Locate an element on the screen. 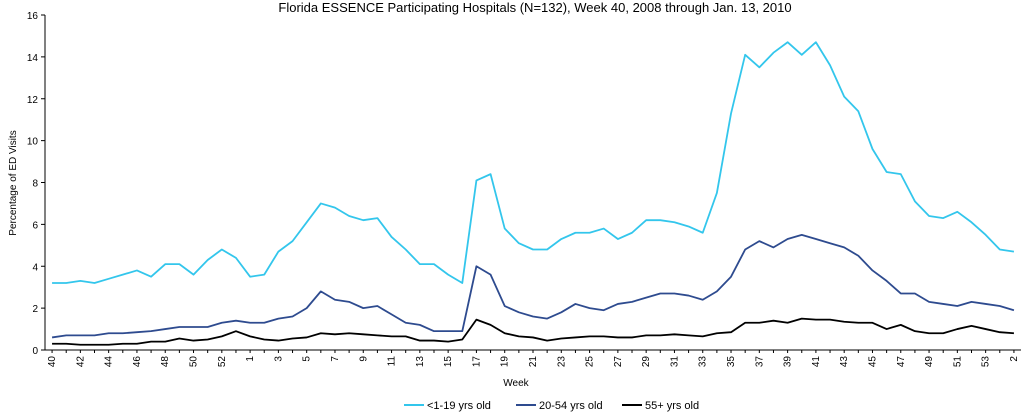 The width and height of the screenshot is (1030, 415). legend-label: <1-19 yrs old is located at coordinates (459, 406).